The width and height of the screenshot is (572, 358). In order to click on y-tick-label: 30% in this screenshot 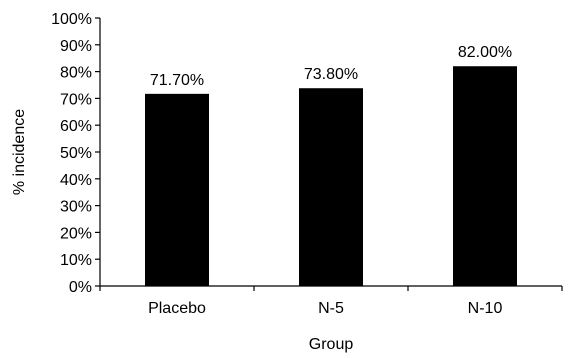, I will do `click(76, 207)`.